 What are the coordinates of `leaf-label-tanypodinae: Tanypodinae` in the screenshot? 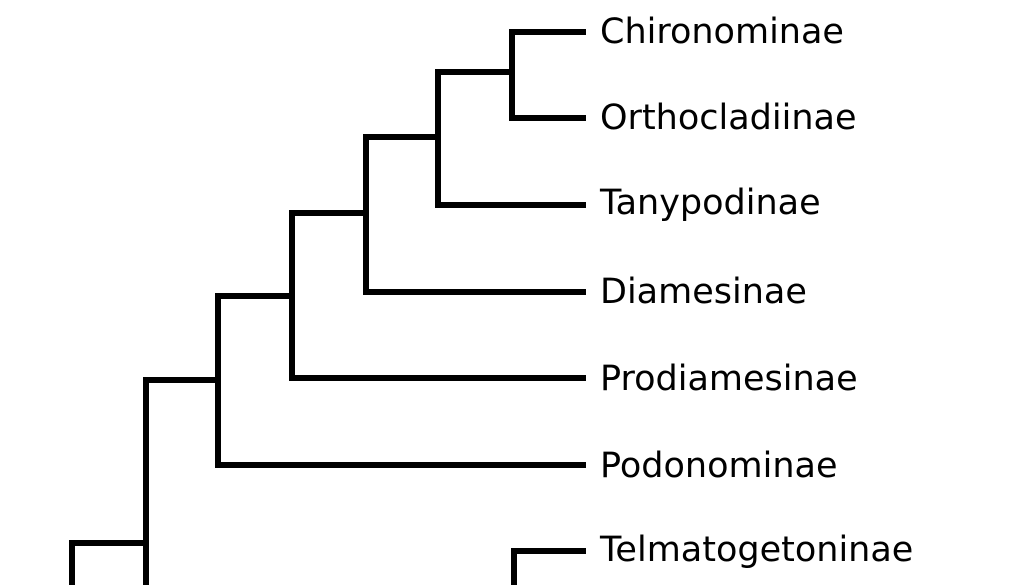 It's located at (710, 203).